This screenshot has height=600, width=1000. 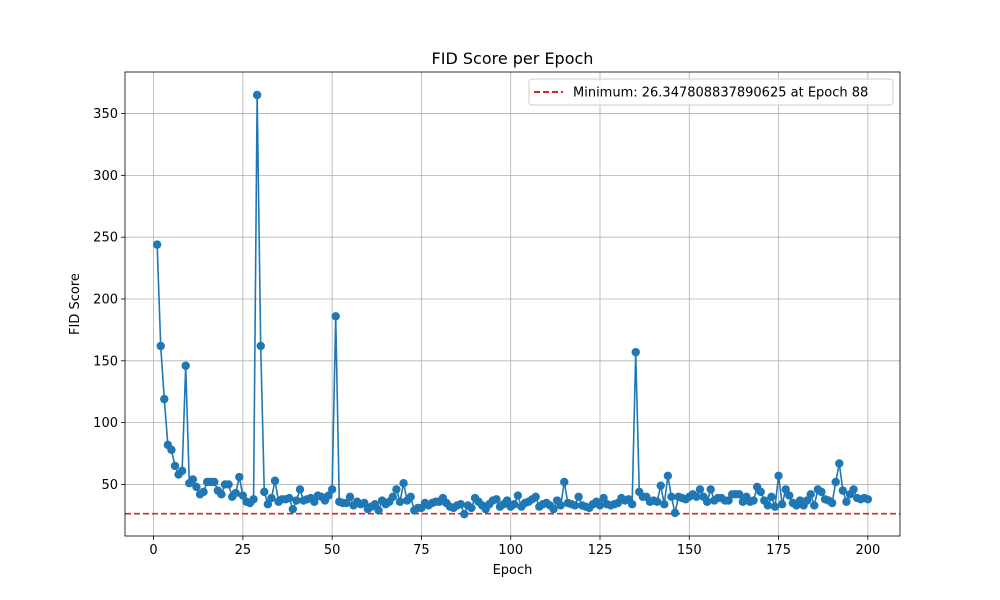 I want to click on y-tick-label: 200, so click(x=105, y=299).